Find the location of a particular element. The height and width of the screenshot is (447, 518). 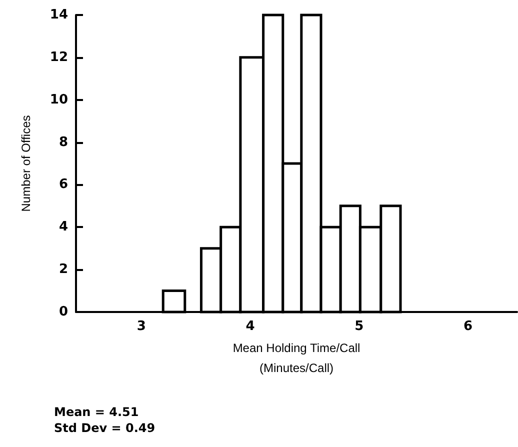

x-tick-label: 5 is located at coordinates (359, 326).